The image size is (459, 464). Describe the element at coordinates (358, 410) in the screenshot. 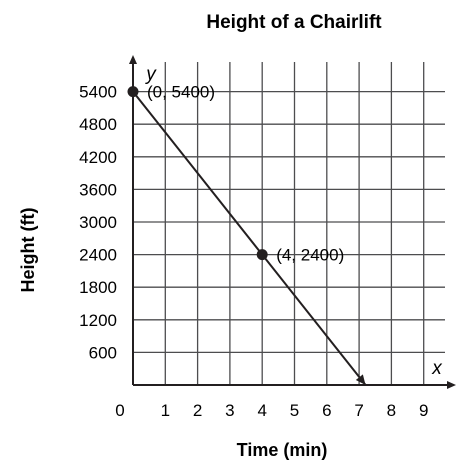

I see `x-tick-label: 7` at that location.